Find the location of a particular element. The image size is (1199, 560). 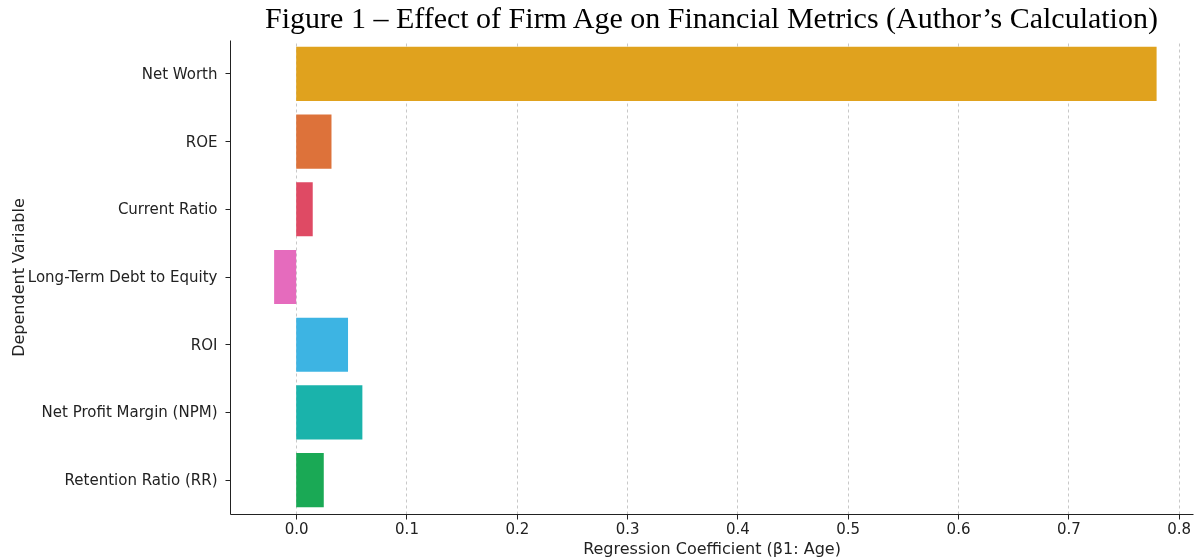

y-tick-label: Net Profit Margin (NPM) is located at coordinates (129, 412).